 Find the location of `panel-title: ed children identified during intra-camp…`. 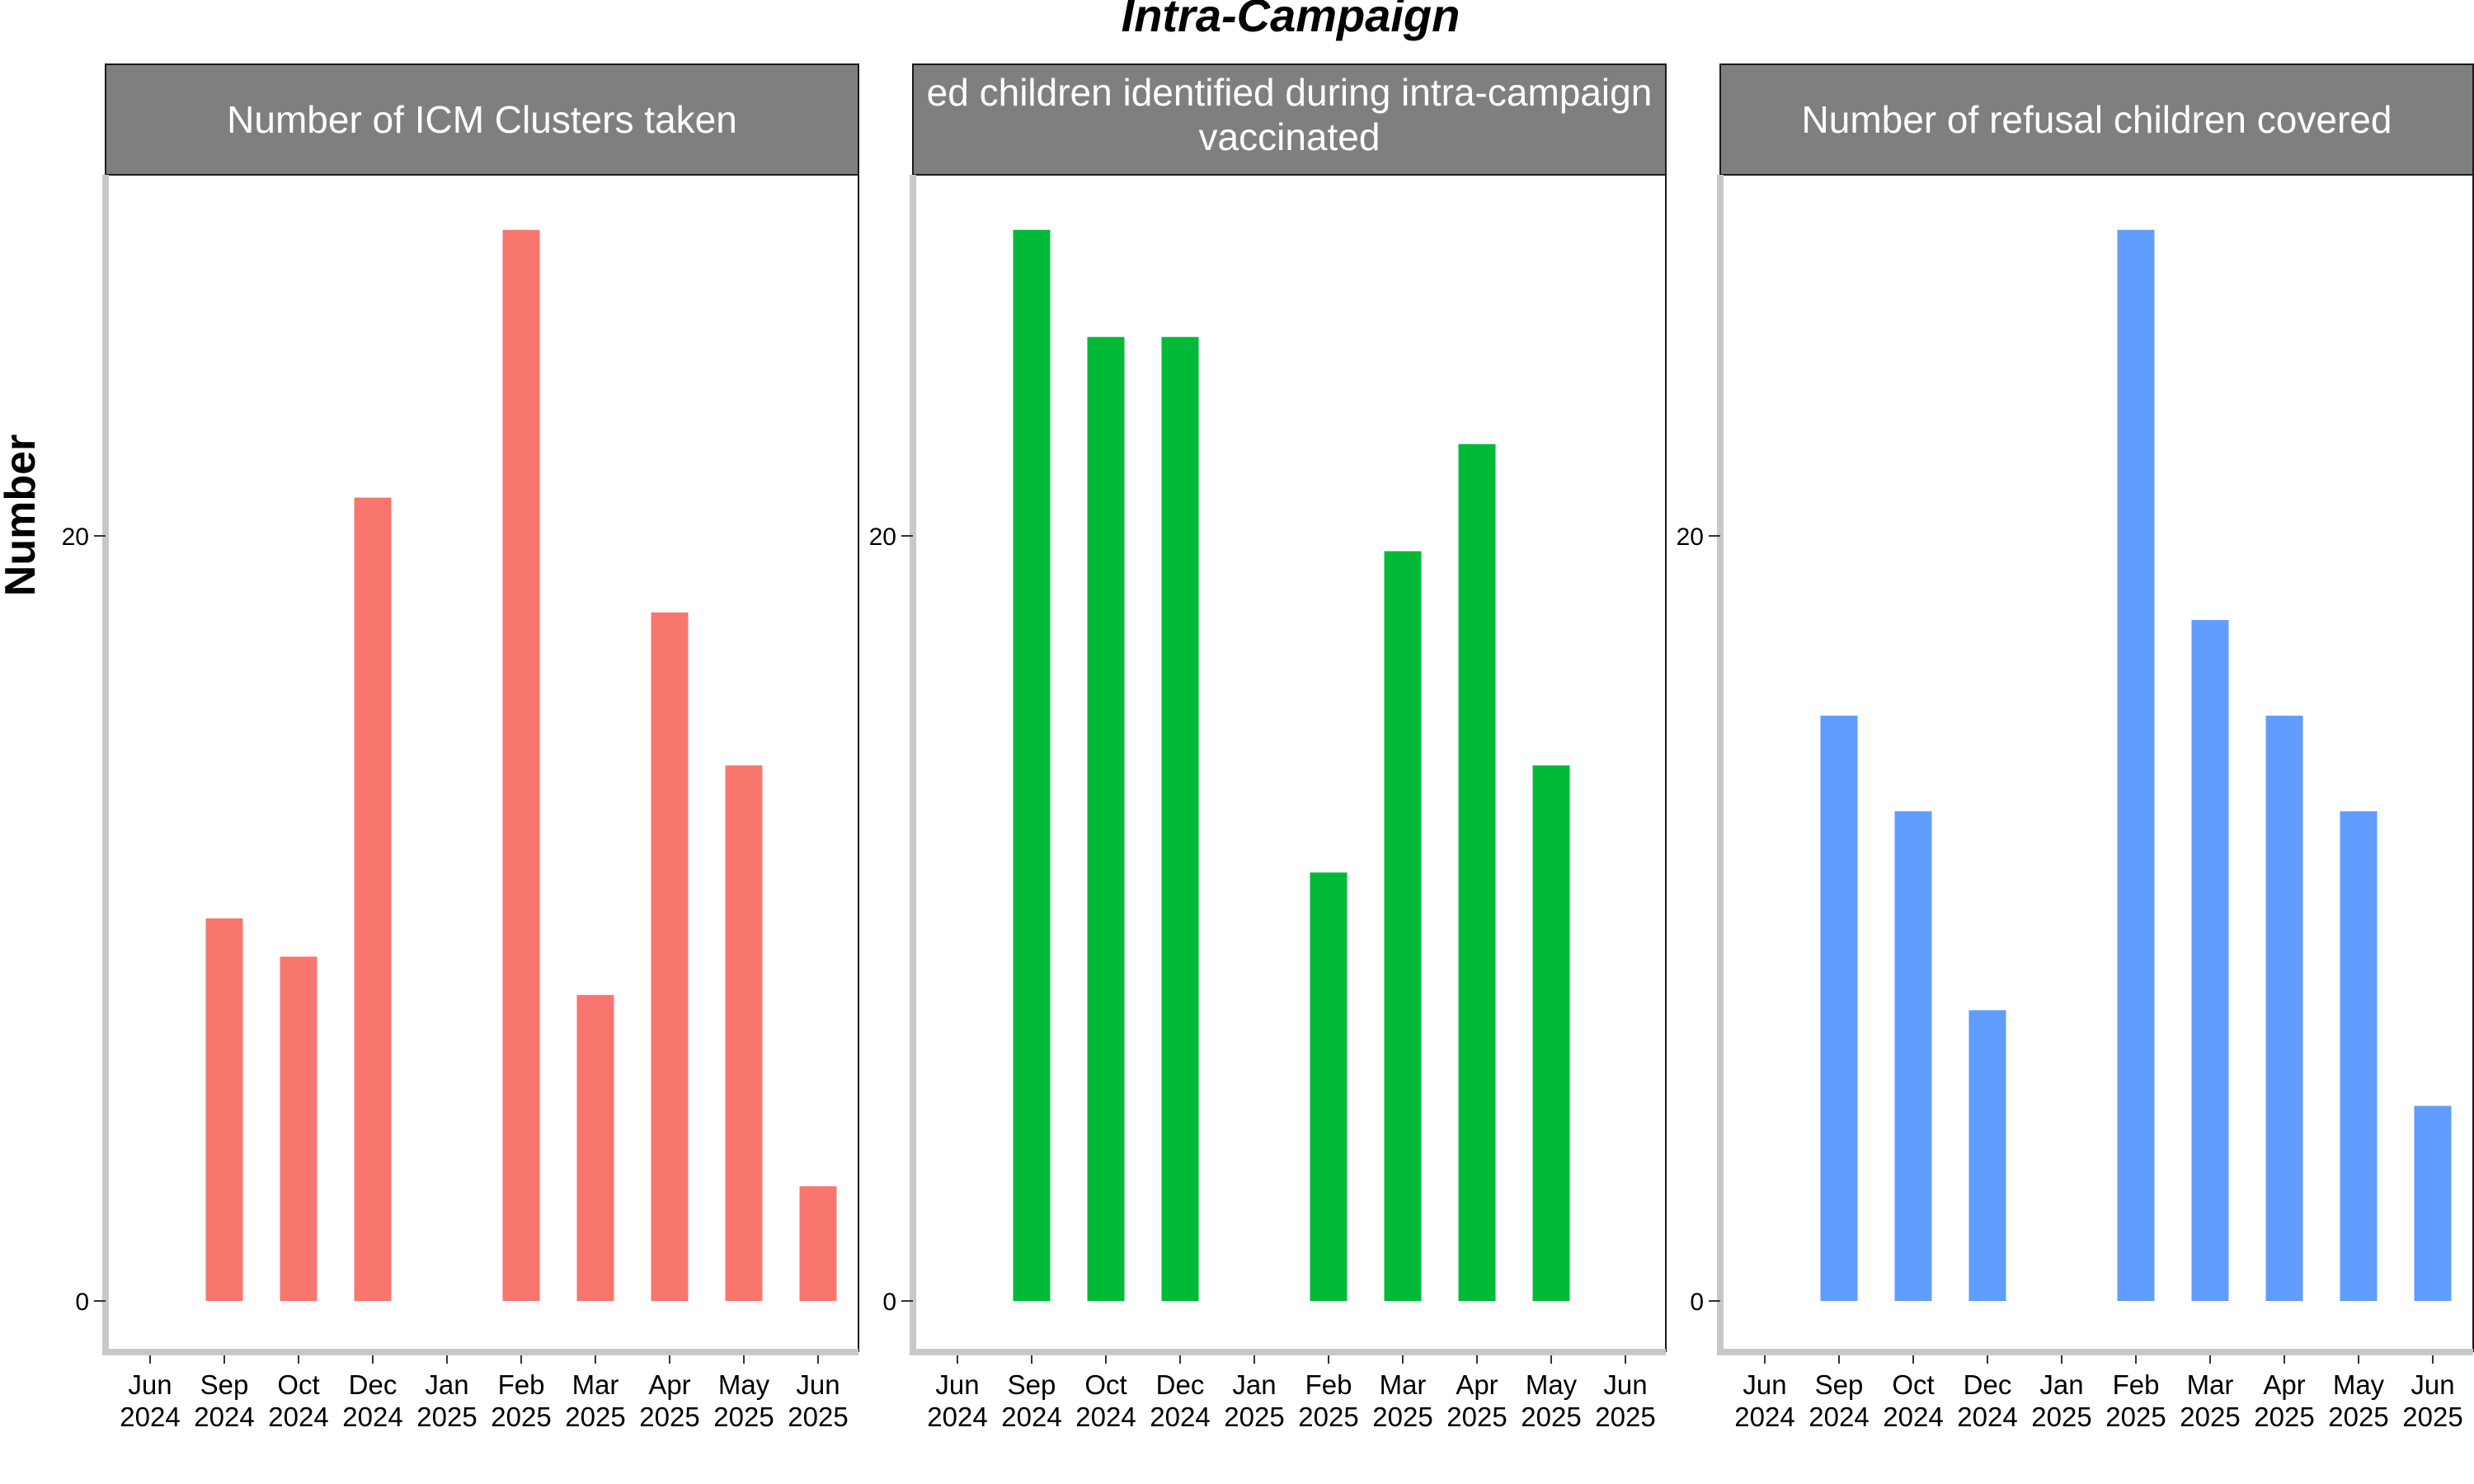

panel-title: ed children identified during intra-camp… is located at coordinates (1290, 92).